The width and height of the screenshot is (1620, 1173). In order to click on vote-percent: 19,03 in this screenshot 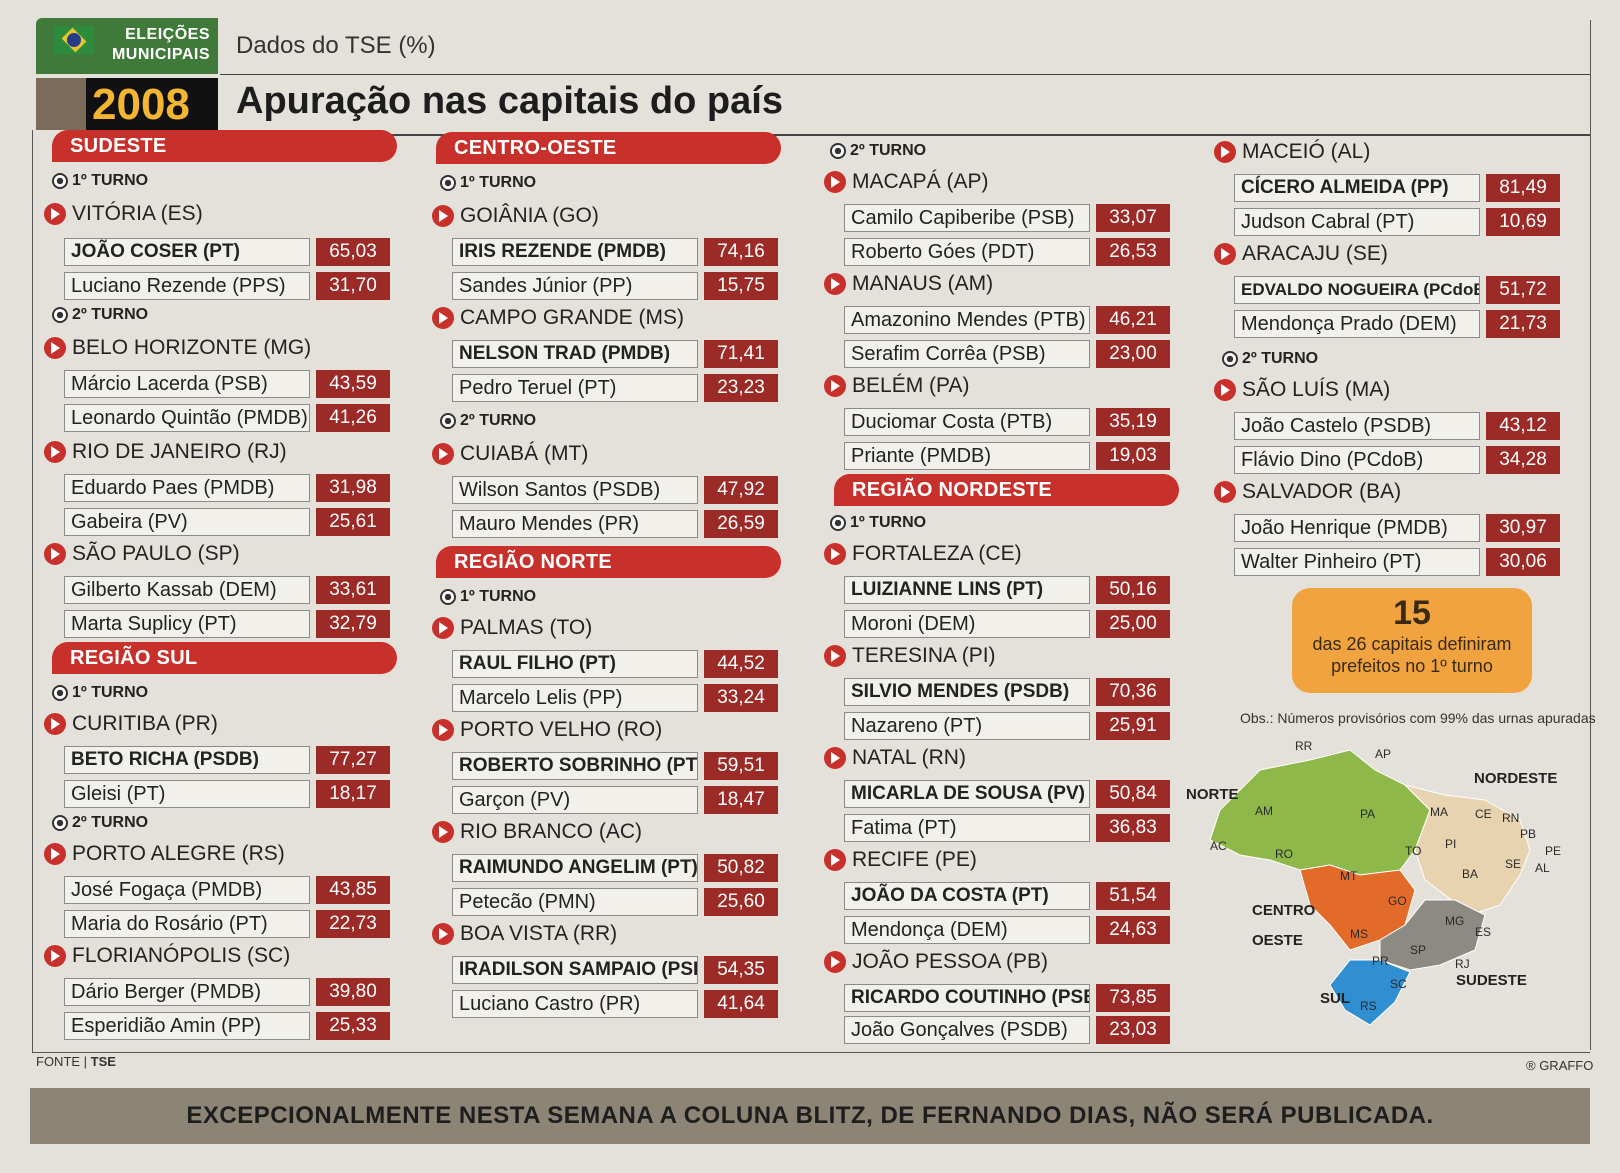, I will do `click(1133, 456)`.